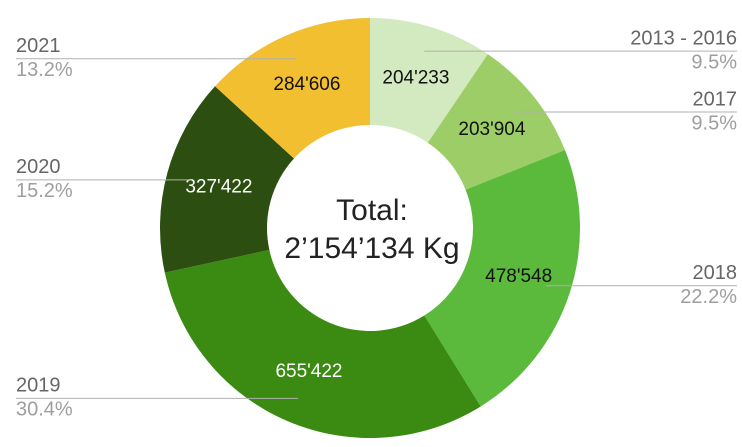 Image resolution: width=742 pixels, height=447 pixels. What do you see at coordinates (44, 191) in the screenshot?
I see `percent-label: 15.2%` at bounding box center [44, 191].